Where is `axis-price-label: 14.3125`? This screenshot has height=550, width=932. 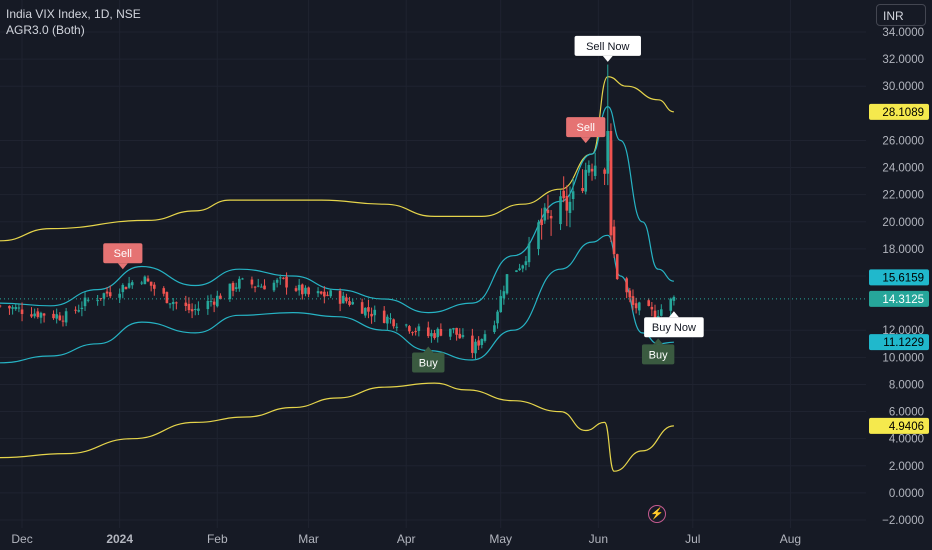
axis-price-label: 14.3125 is located at coordinates (903, 300).